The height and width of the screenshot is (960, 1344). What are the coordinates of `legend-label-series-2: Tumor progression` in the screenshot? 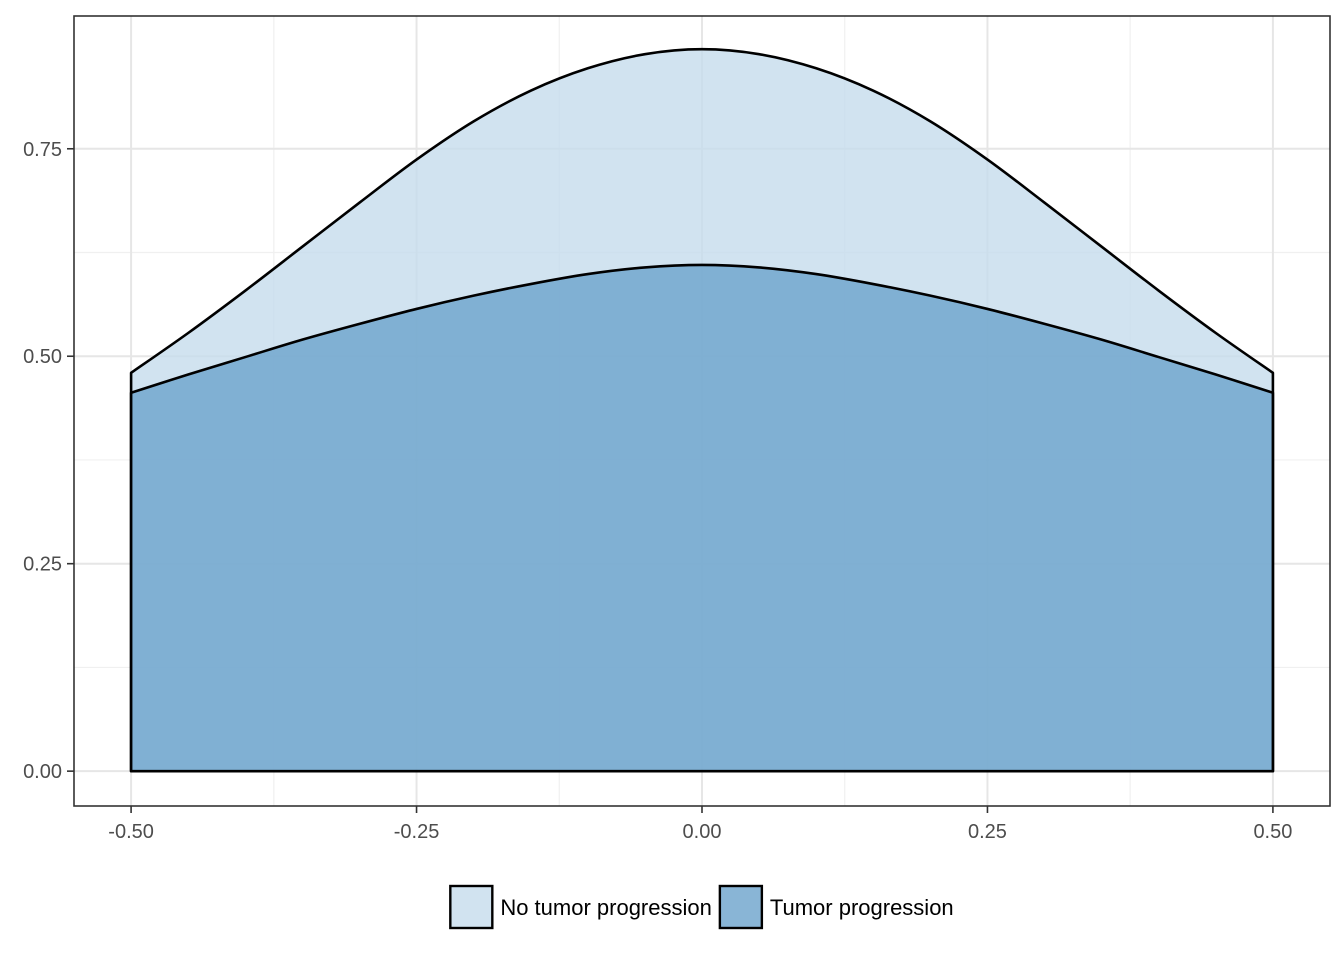 It's located at (862, 907).